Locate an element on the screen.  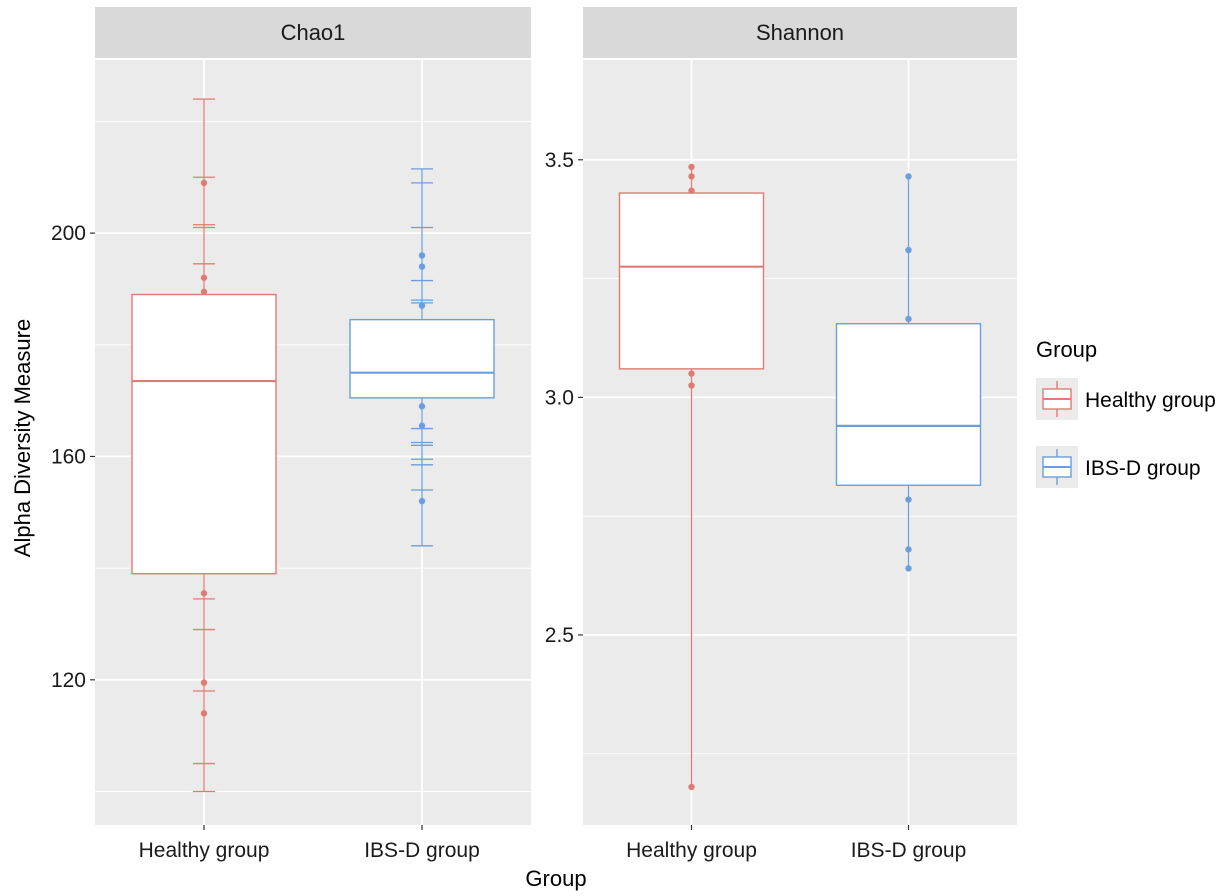
x-tick-label-chao1: Healthy group is located at coordinates (204, 850).